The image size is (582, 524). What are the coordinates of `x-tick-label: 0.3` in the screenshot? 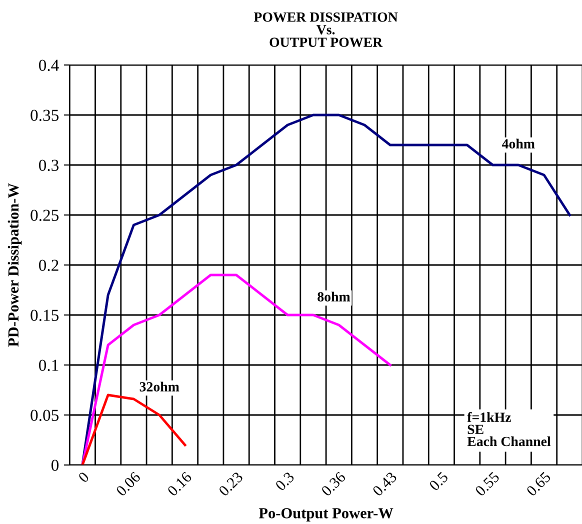 It's located at (284, 481).